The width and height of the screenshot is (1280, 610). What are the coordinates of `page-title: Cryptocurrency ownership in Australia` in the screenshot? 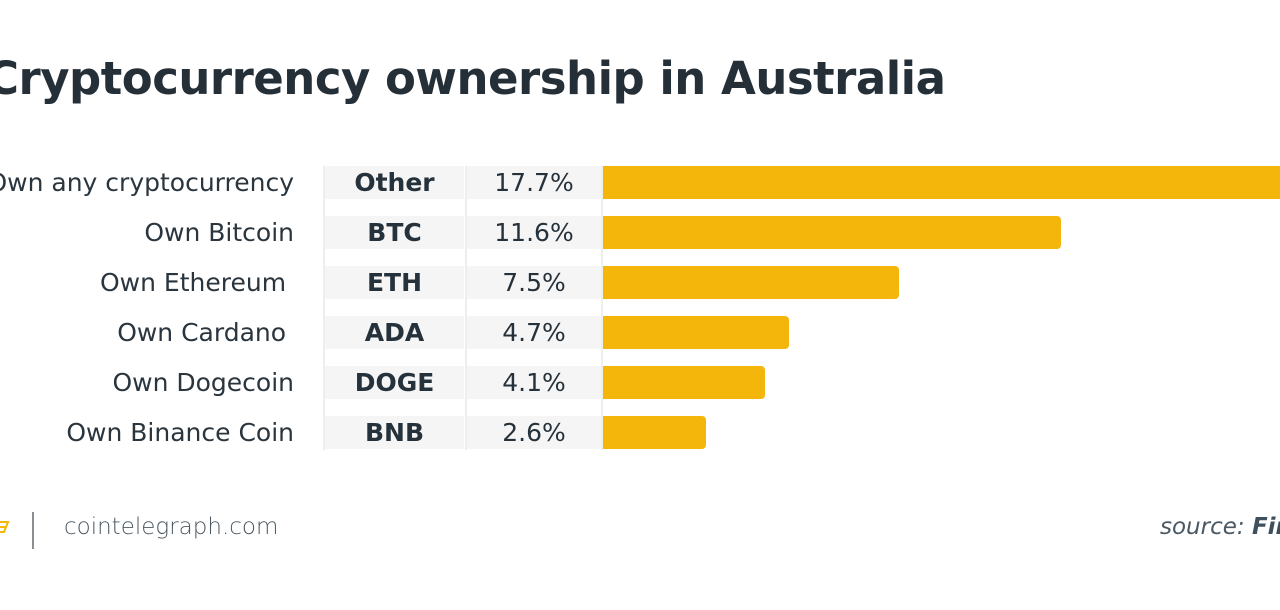 It's located at (473, 78).